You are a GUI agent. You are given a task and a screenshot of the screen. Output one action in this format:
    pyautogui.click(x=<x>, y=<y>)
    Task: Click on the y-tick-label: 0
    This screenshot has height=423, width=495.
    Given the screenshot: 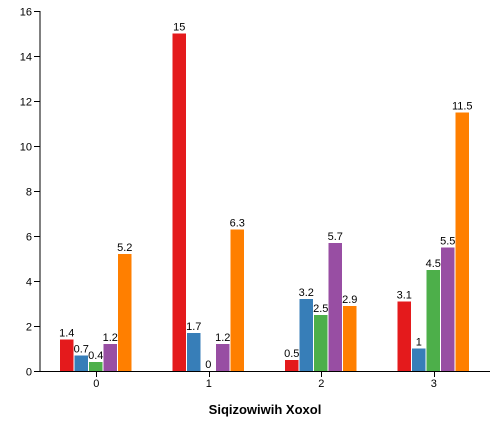 What is the action you would take?
    pyautogui.click(x=29, y=373)
    